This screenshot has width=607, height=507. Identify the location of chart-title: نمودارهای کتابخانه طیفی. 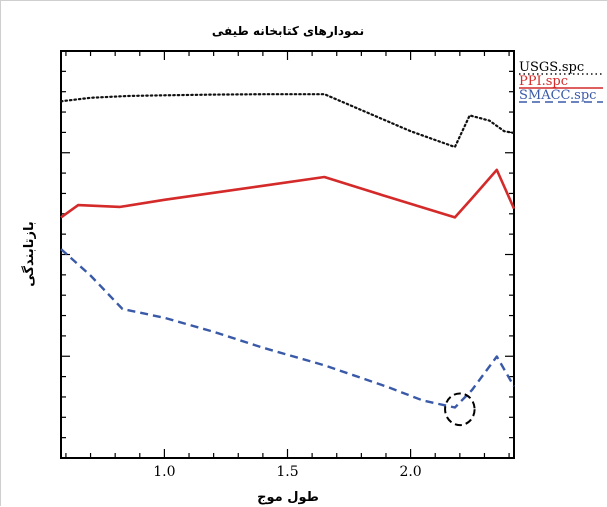
(288, 31).